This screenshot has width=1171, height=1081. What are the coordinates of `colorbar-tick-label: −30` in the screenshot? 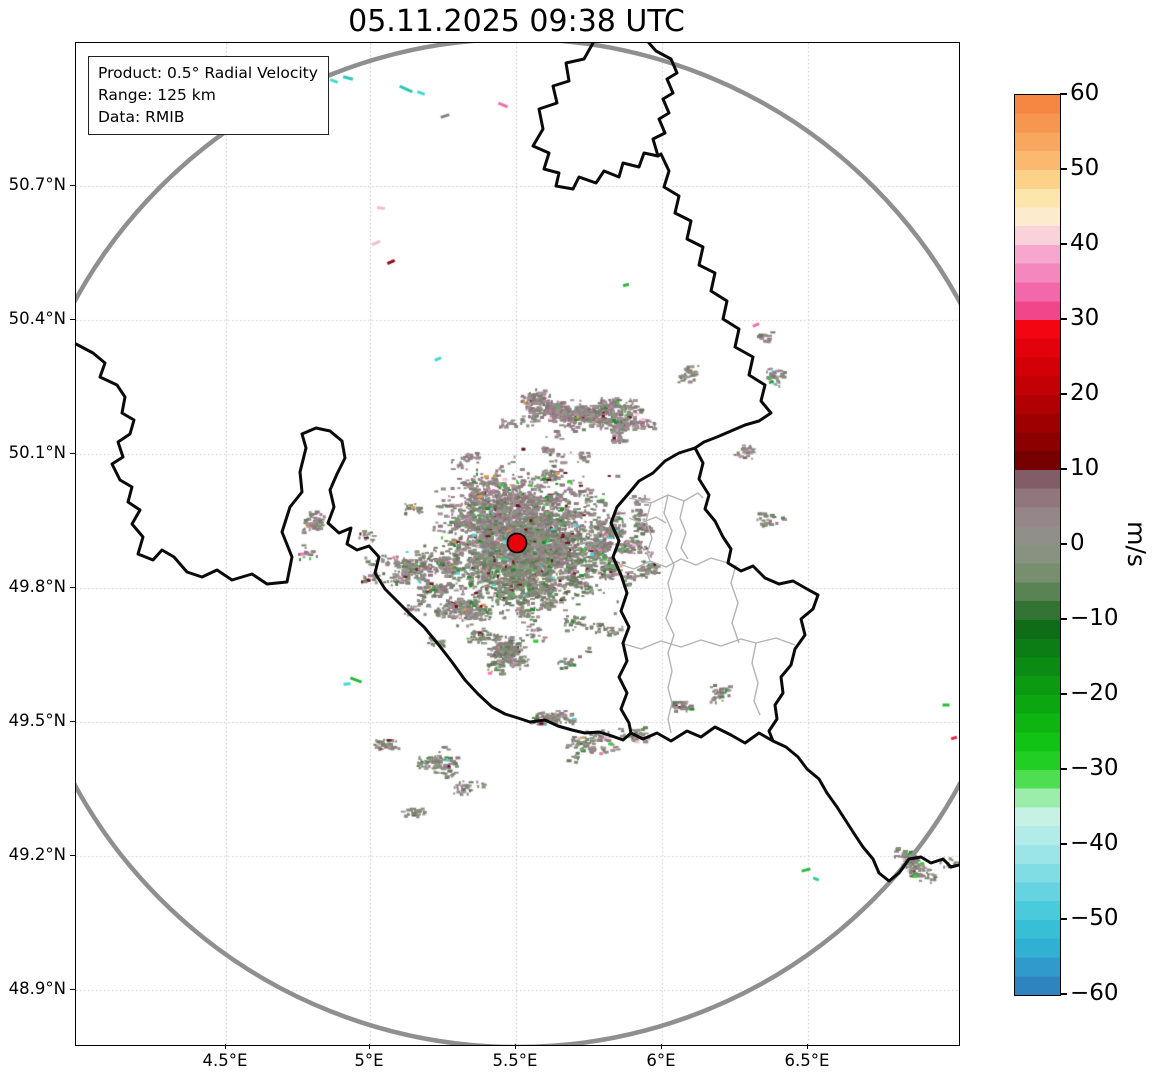 It's located at (1094, 768).